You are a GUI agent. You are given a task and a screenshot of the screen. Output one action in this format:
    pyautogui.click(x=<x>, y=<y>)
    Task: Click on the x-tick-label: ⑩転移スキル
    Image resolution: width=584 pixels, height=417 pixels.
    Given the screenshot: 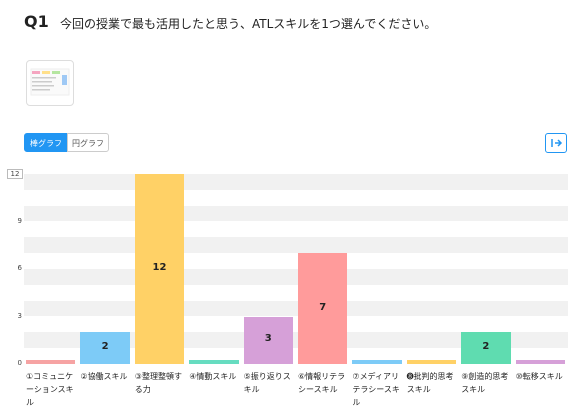 What is the action you would take?
    pyautogui.click(x=539, y=376)
    